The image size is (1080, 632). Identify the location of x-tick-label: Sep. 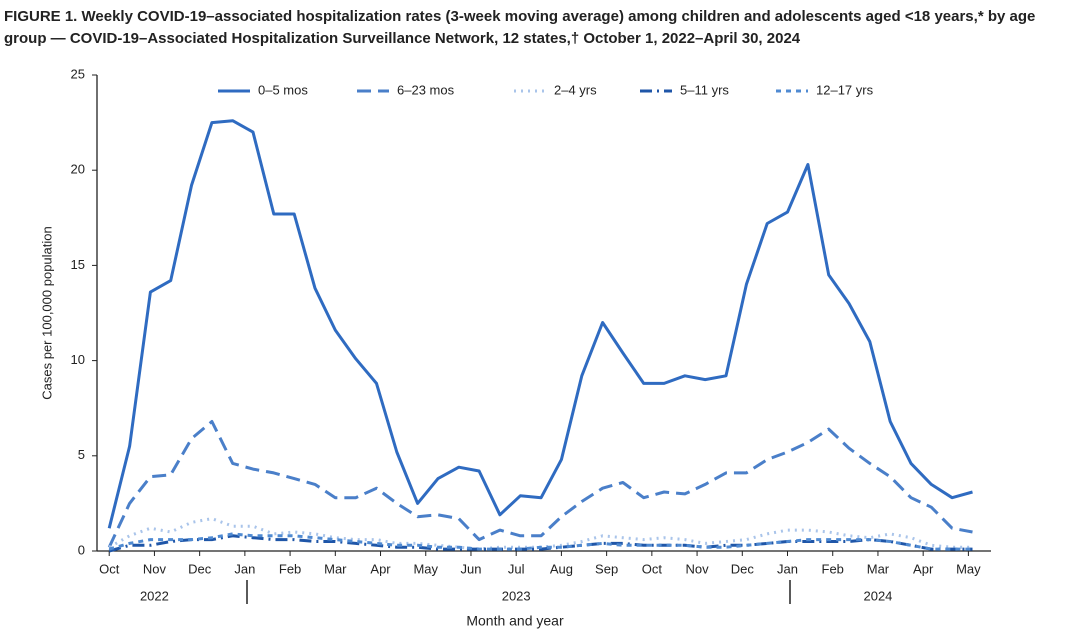
(606, 568).